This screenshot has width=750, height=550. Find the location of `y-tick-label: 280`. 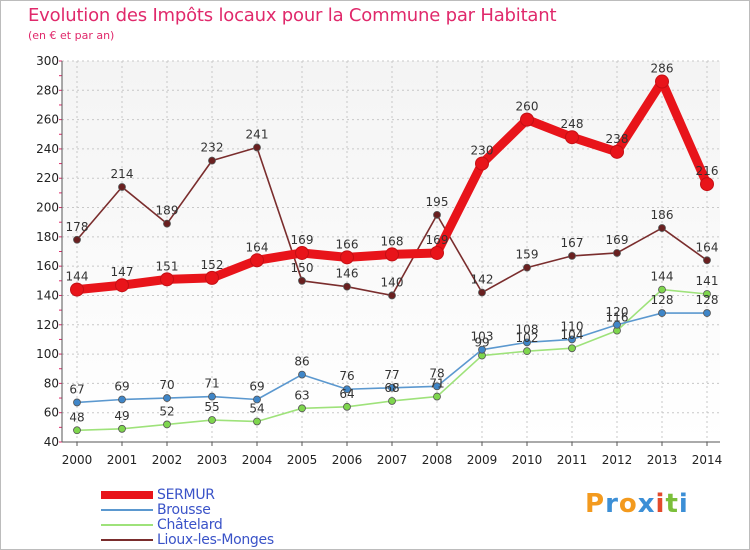

y-tick-label: 280 is located at coordinates (47, 90).